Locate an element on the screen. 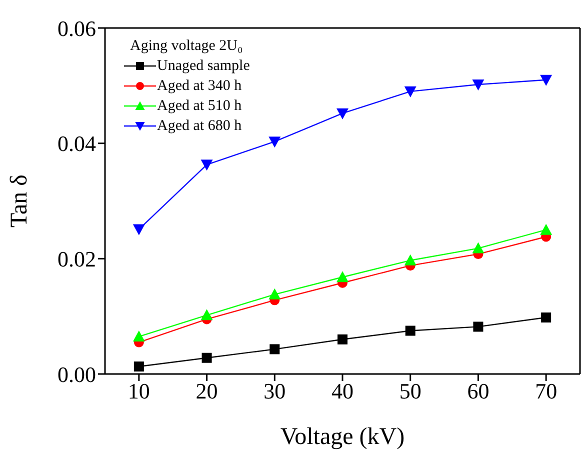 This screenshot has height=452, width=587. y-tick-label: 0.04 is located at coordinates (77, 143).